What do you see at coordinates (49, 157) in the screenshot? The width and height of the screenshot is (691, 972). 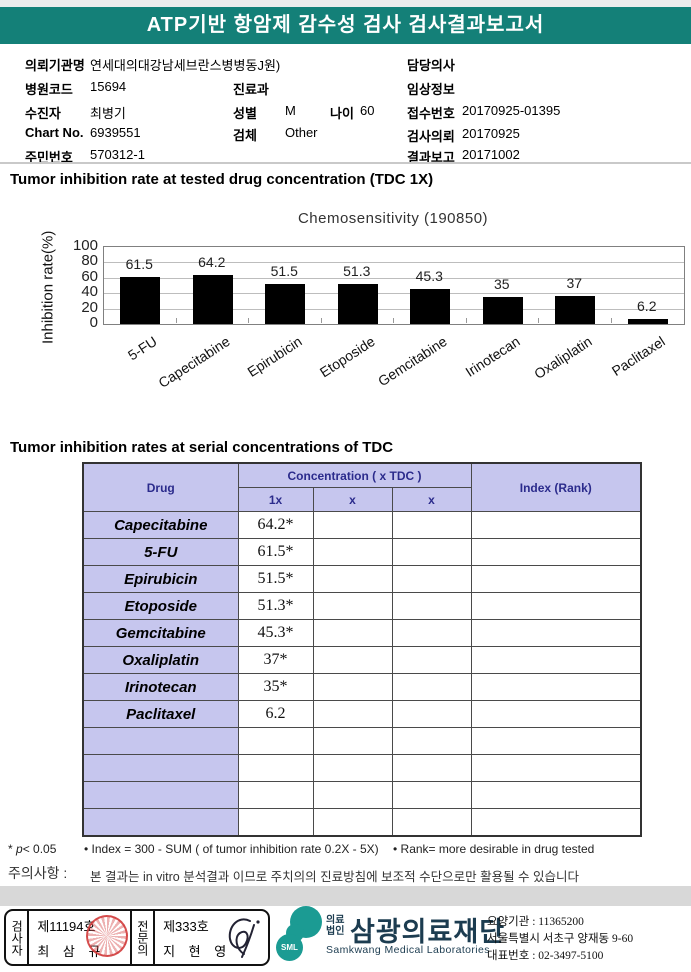 I see `resident-no-label: 주민번호` at bounding box center [49, 157].